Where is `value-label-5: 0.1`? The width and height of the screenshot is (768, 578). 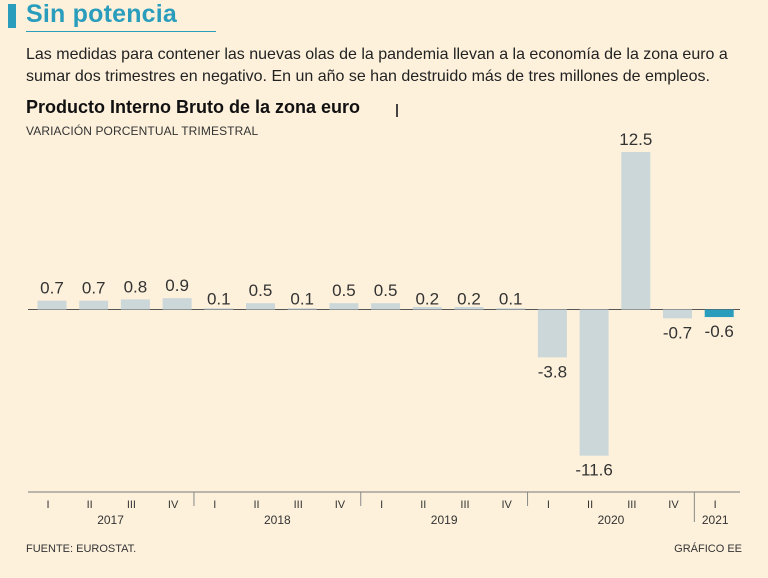 value-label-5: 0.1 is located at coordinates (219, 299).